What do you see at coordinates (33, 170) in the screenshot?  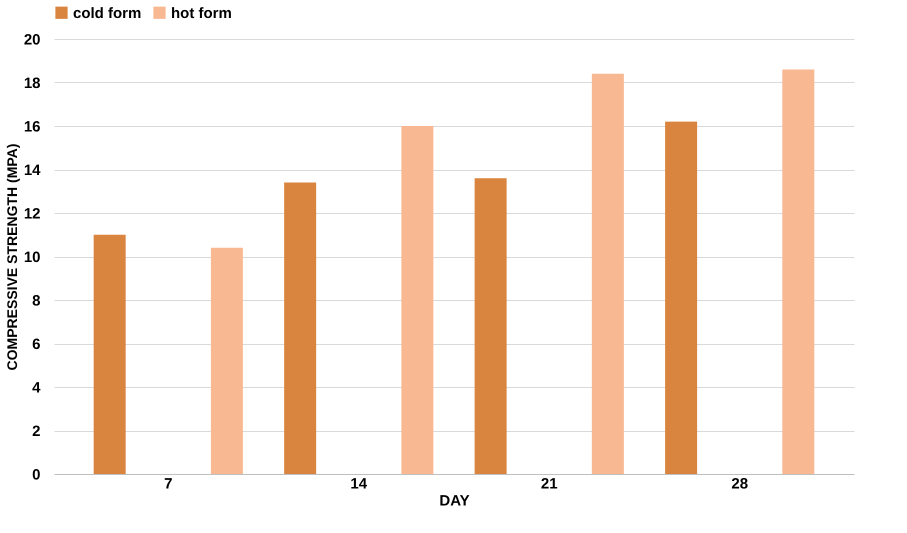 I see `y-tick-label: 14` at bounding box center [33, 170].